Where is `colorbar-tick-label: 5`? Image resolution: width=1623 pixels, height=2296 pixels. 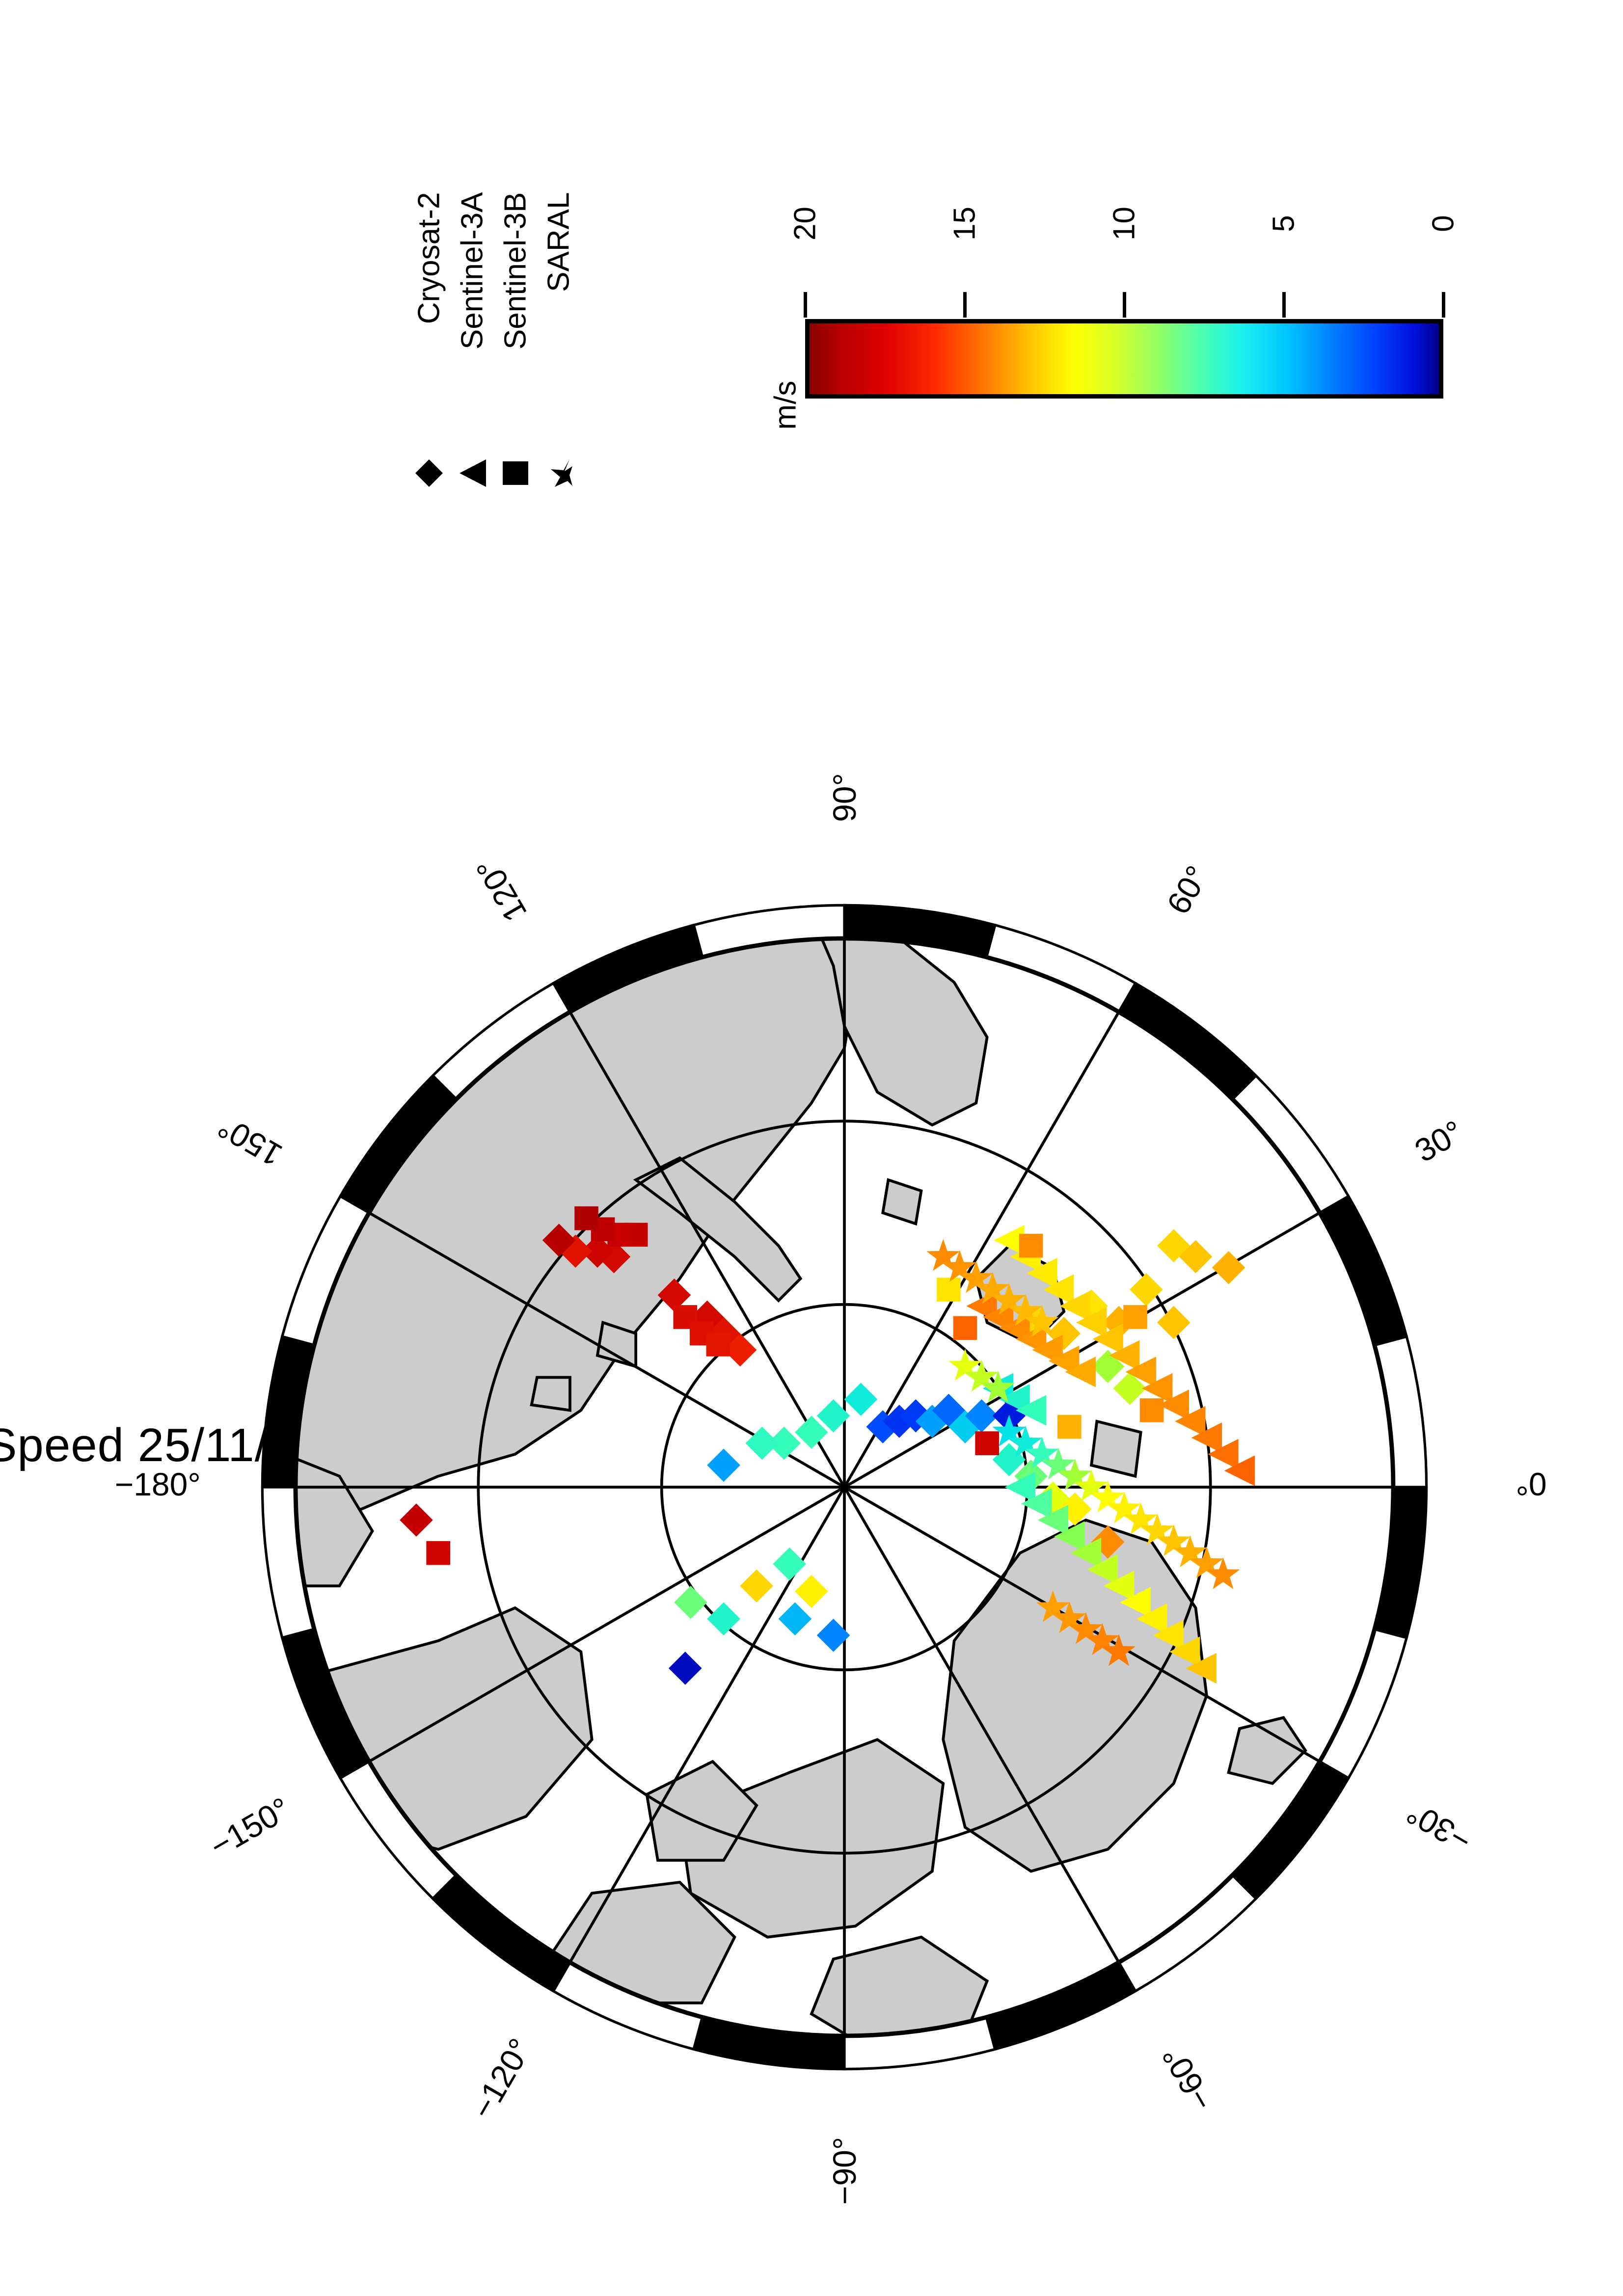 colorbar-tick-label: 5 is located at coordinates (1284, 223).